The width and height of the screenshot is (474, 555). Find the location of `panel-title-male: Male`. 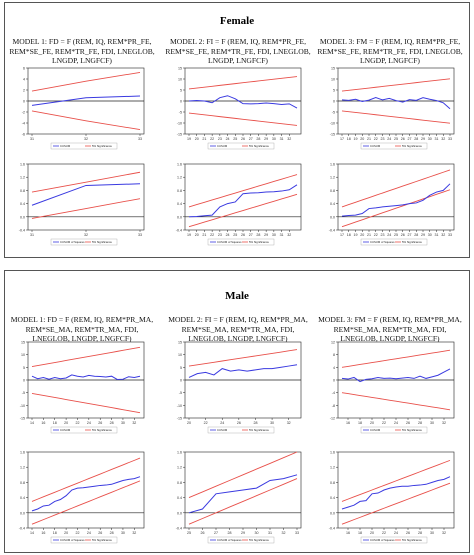

panel-title-male: Male is located at coordinates (237, 296).